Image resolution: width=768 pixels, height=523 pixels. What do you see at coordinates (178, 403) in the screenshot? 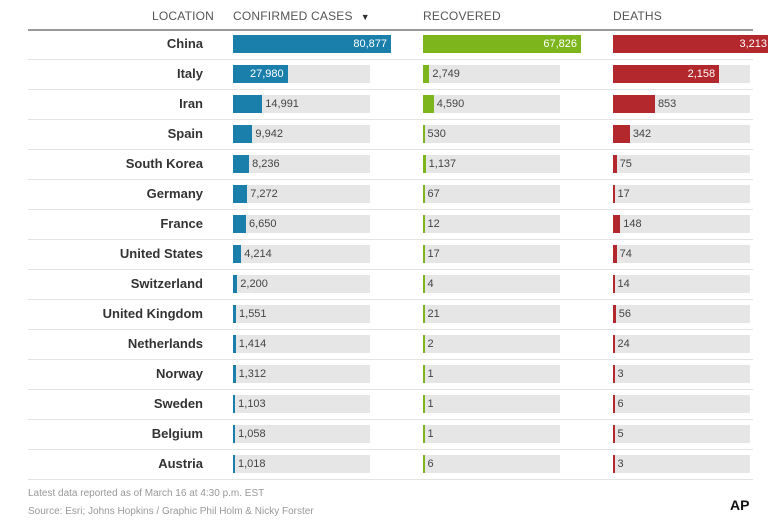
I see `location-label: Sweden` at bounding box center [178, 403].